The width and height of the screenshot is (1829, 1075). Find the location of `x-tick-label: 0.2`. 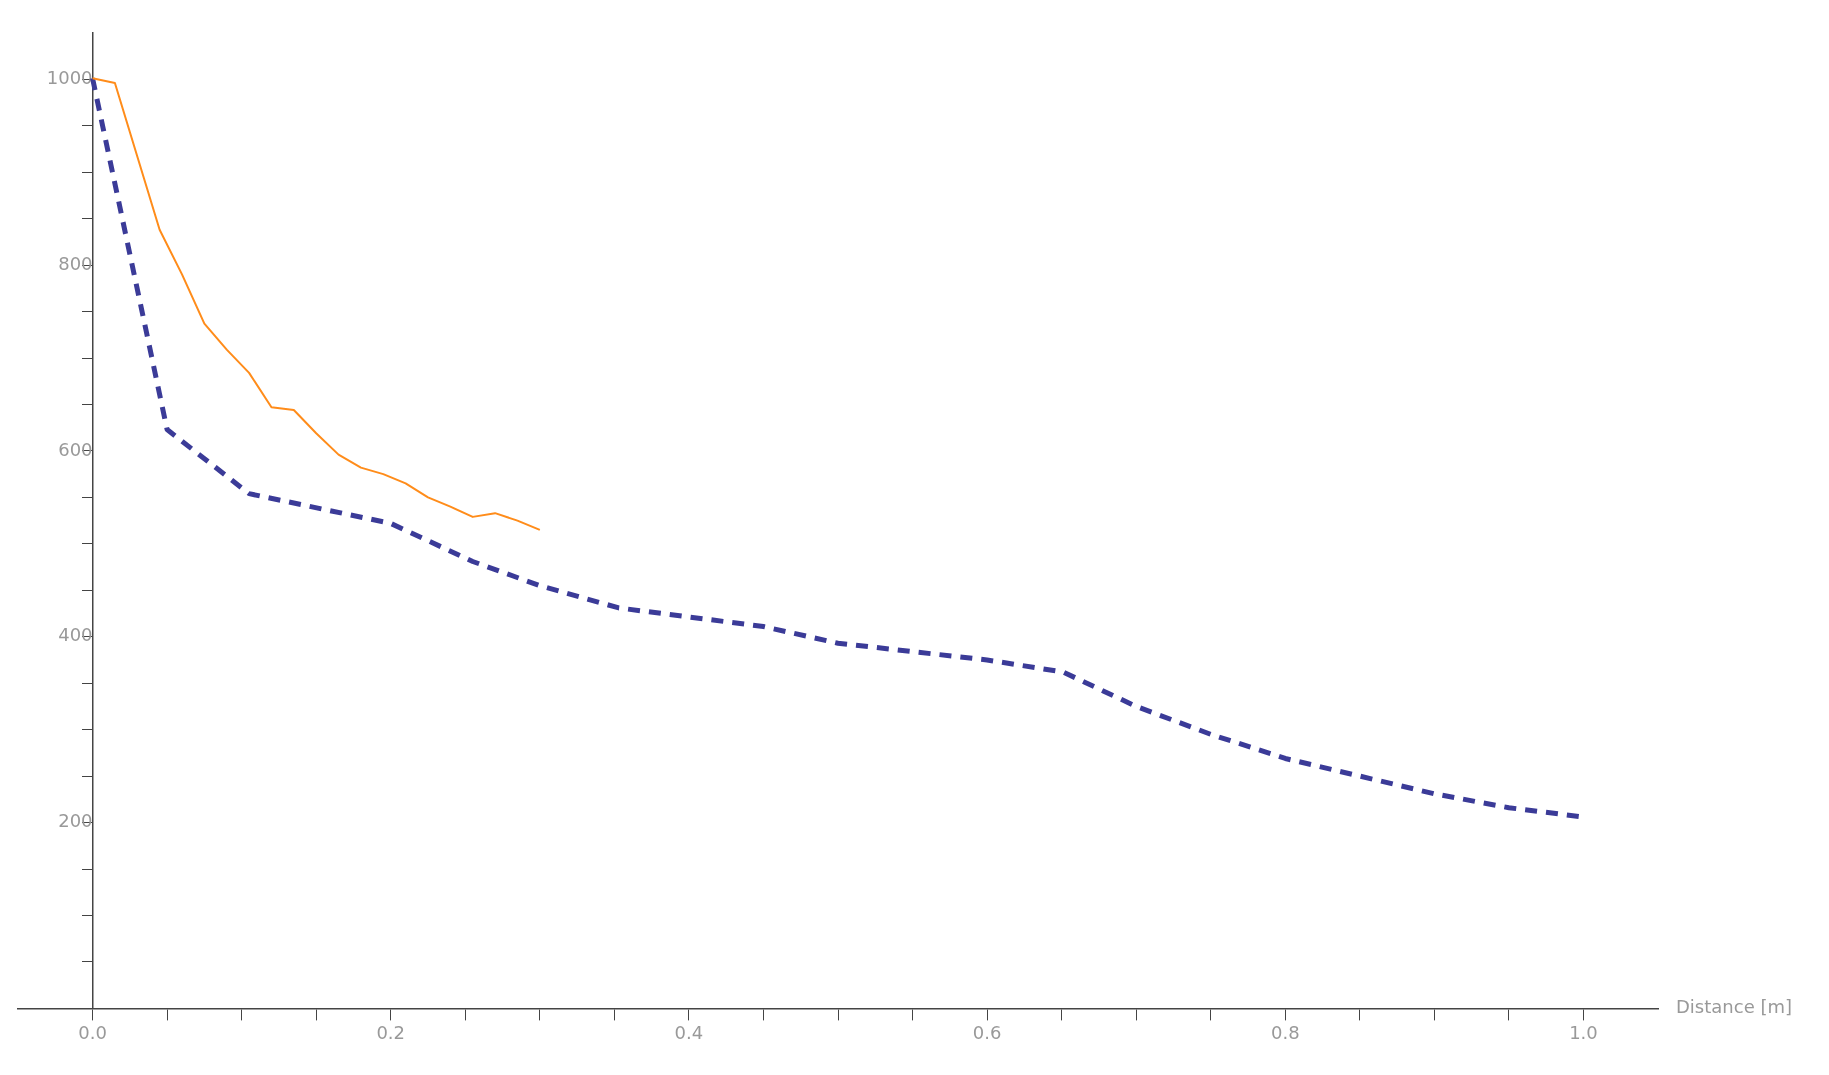

x-tick-label: 0.2 is located at coordinates (391, 1032).